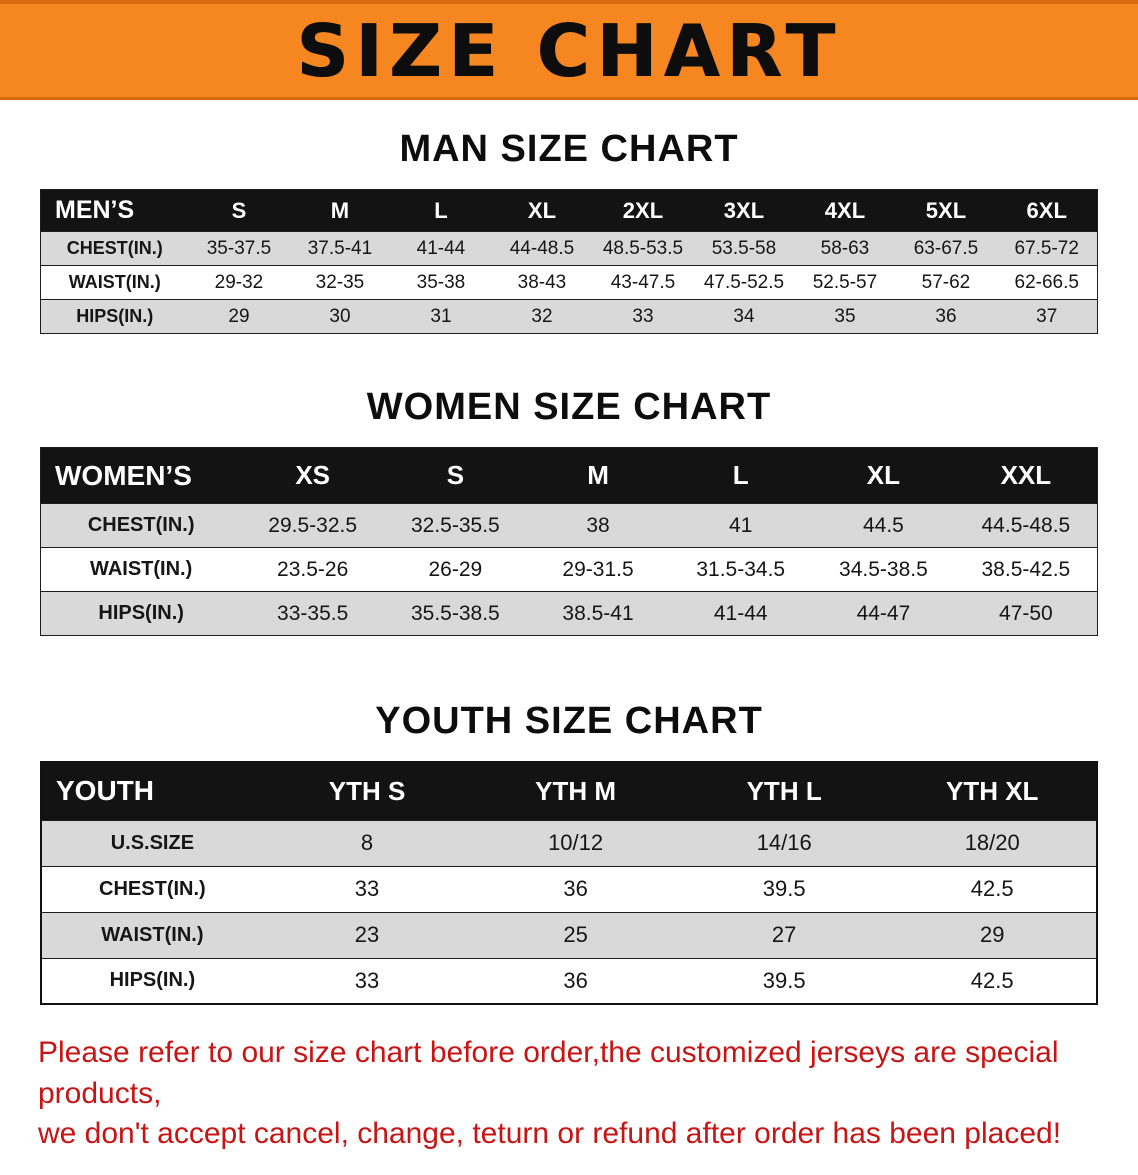 This screenshot has width=1138, height=1175. I want to click on youth-size-chart-heading: YOUTH SIZE CHART, so click(569, 721).